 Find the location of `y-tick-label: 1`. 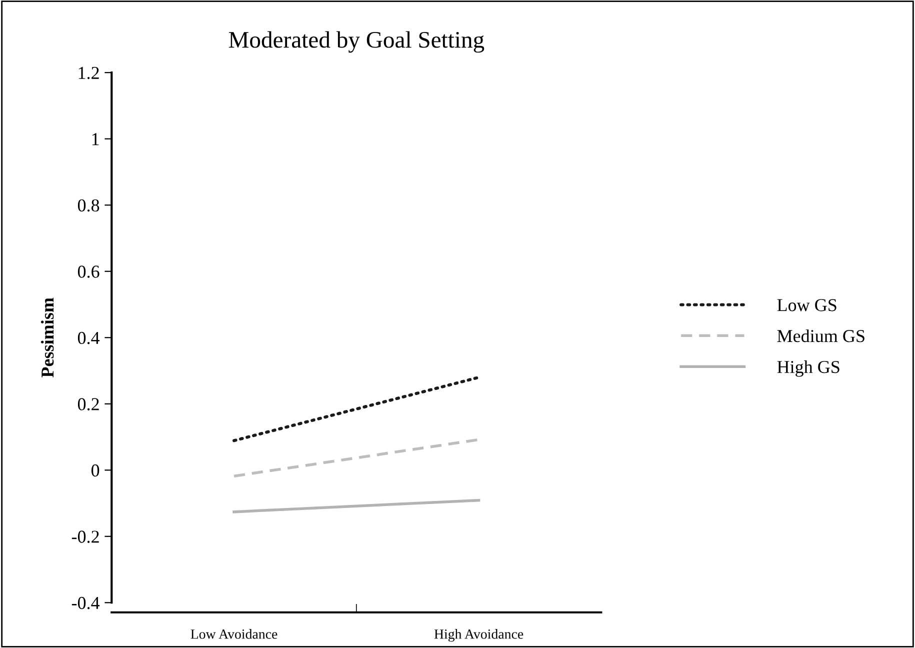

y-tick-label: 1 is located at coordinates (95, 139).